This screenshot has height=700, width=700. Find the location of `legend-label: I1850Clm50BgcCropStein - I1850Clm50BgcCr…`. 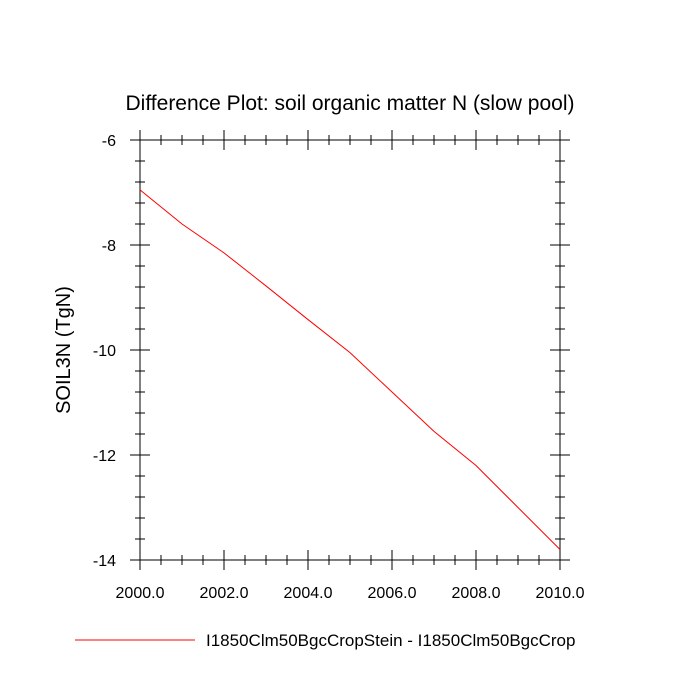

legend-label: I1850Clm50BgcCropStein - I1850Clm50BgcCr… is located at coordinates (390, 640).